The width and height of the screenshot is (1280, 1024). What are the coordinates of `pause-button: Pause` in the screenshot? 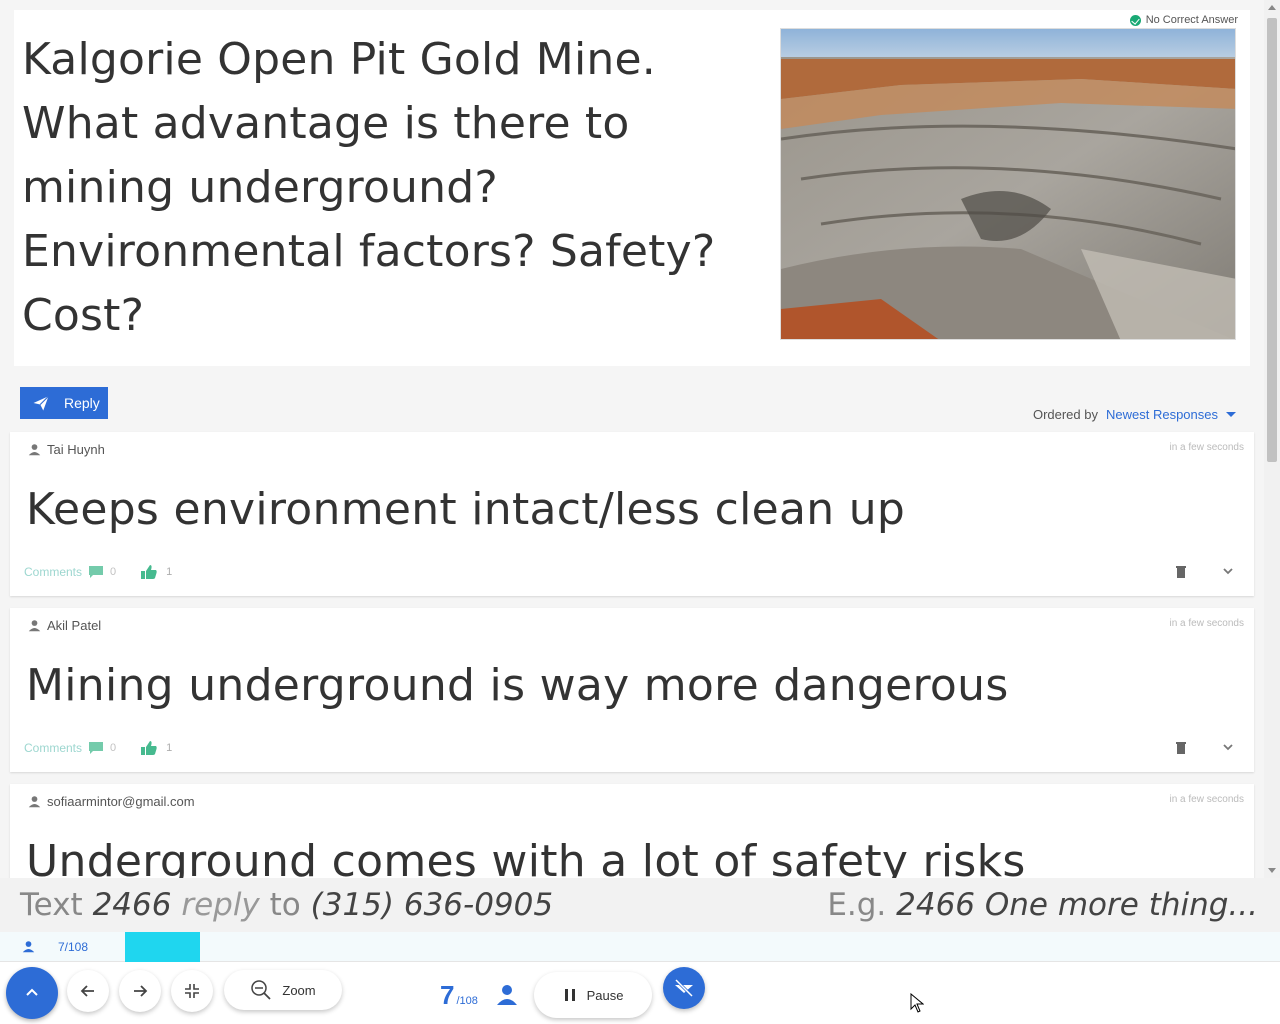 It's located at (593, 995).